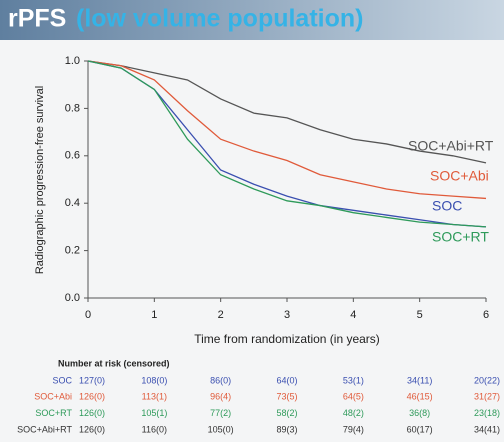 The image size is (504, 442). Describe the element at coordinates (451, 146) in the screenshot. I see `legend-label: SOC+Abi+RT` at that location.